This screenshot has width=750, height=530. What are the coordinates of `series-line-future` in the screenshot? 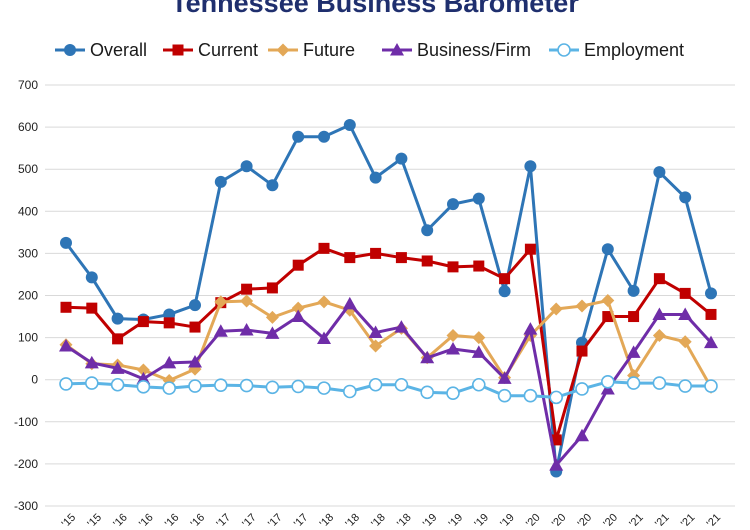 It's located at (389, 344).